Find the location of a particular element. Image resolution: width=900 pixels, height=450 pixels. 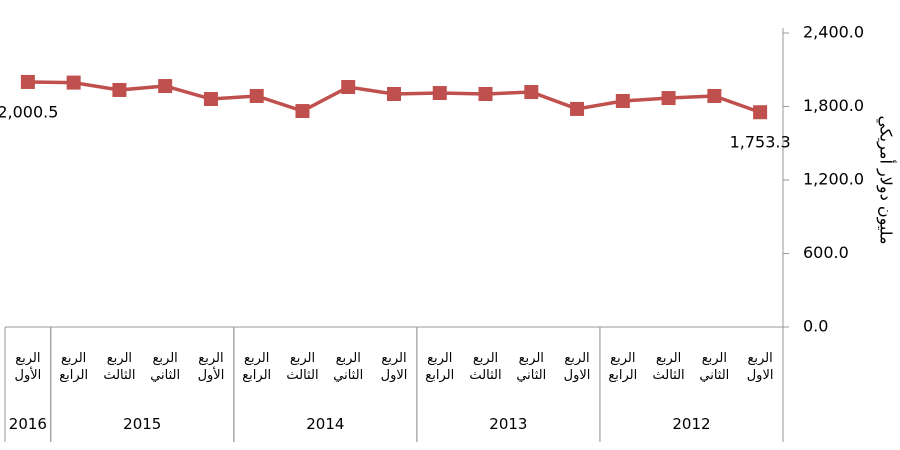

year-label: 2013 is located at coordinates (508, 424).